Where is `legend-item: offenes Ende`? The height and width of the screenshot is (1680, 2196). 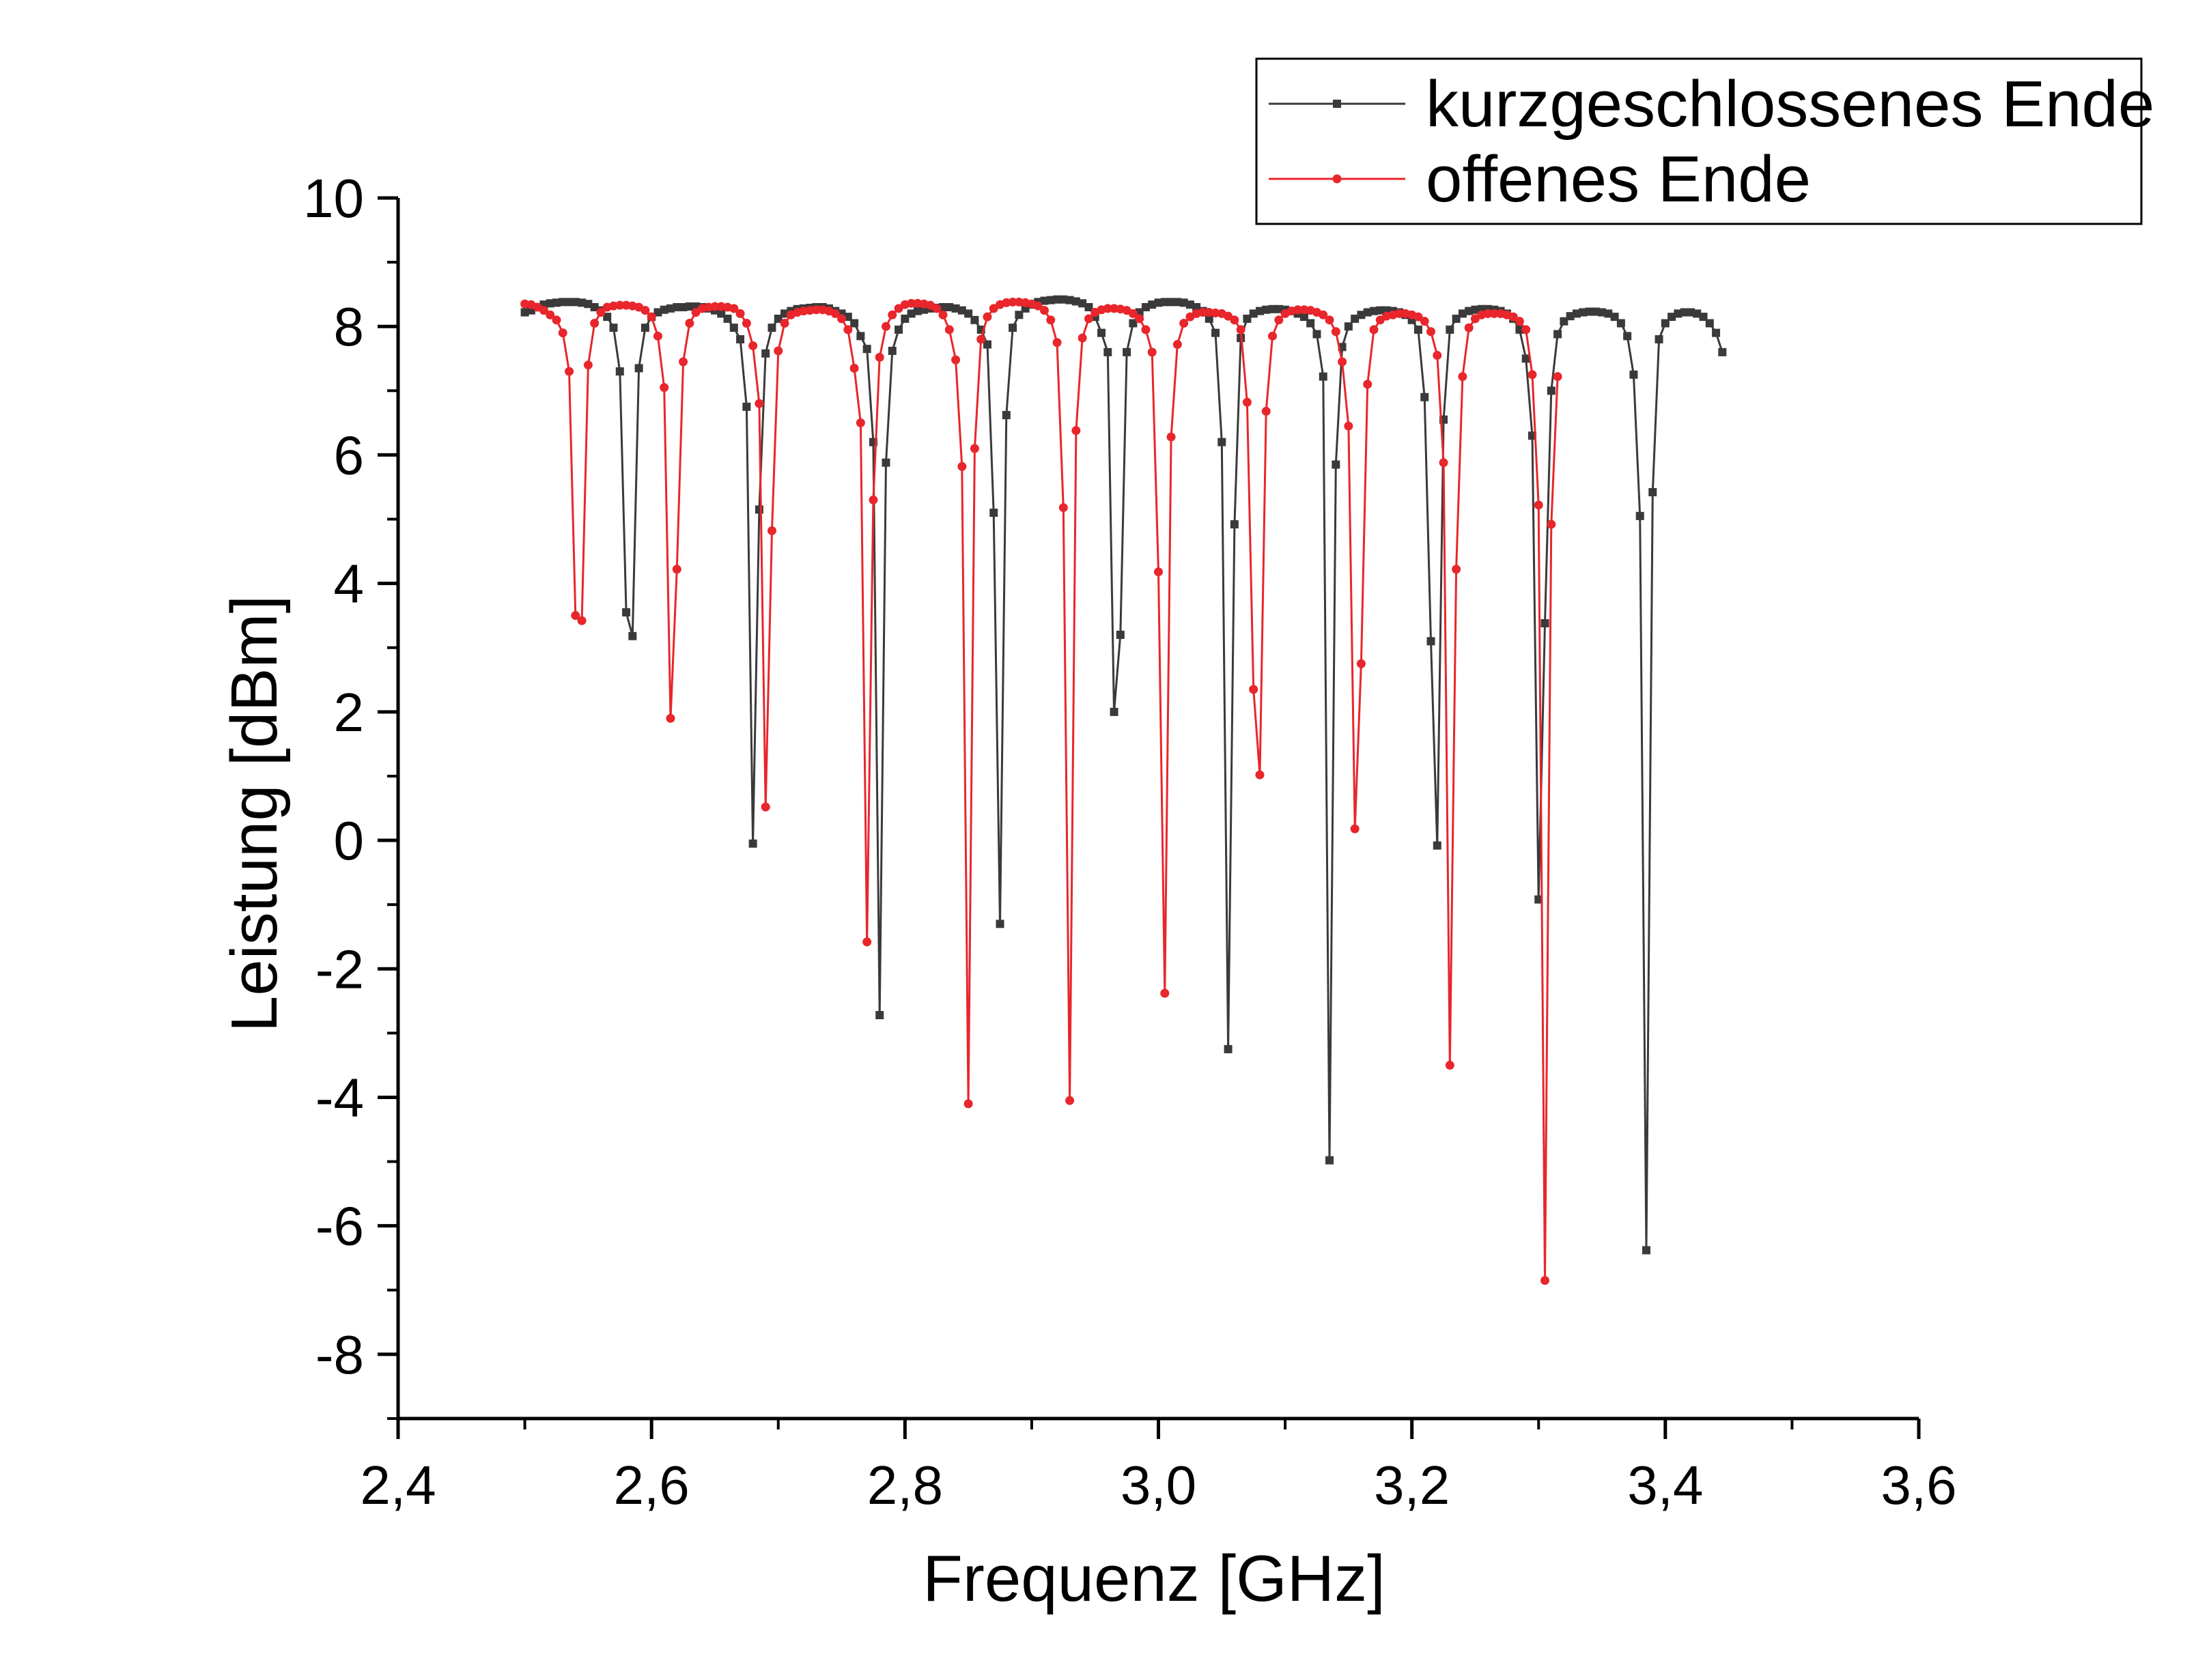 legend-item: offenes Ende is located at coordinates (1540, 179).